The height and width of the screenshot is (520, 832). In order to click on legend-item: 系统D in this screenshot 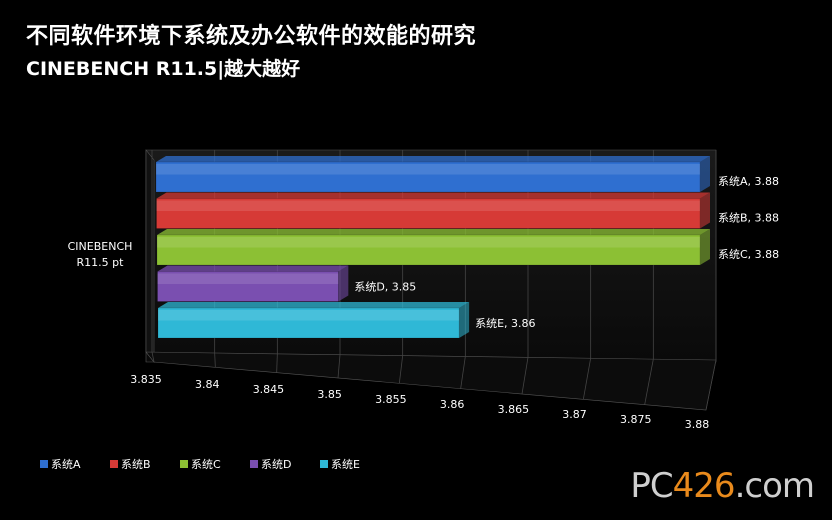, I will do `click(285, 464)`.